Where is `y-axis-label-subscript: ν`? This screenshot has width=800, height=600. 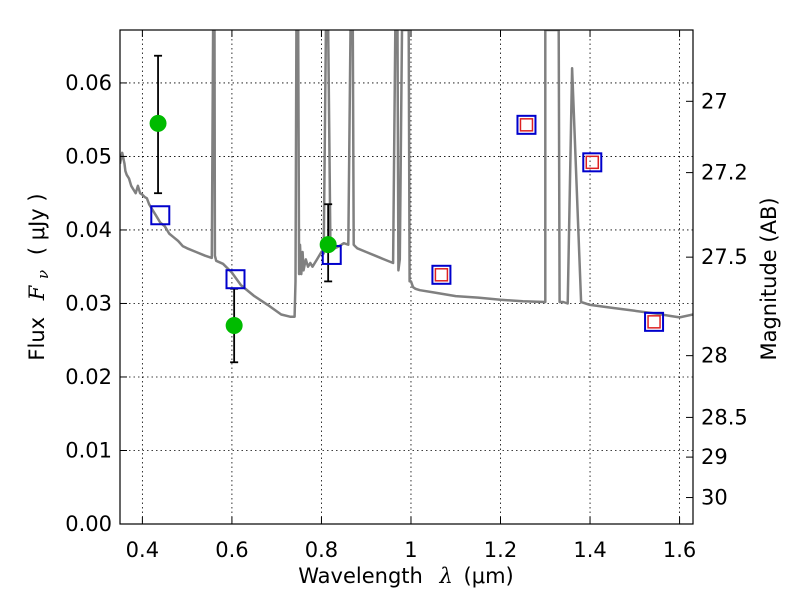 y-axis-label-subscript: ν is located at coordinates (43, 274).